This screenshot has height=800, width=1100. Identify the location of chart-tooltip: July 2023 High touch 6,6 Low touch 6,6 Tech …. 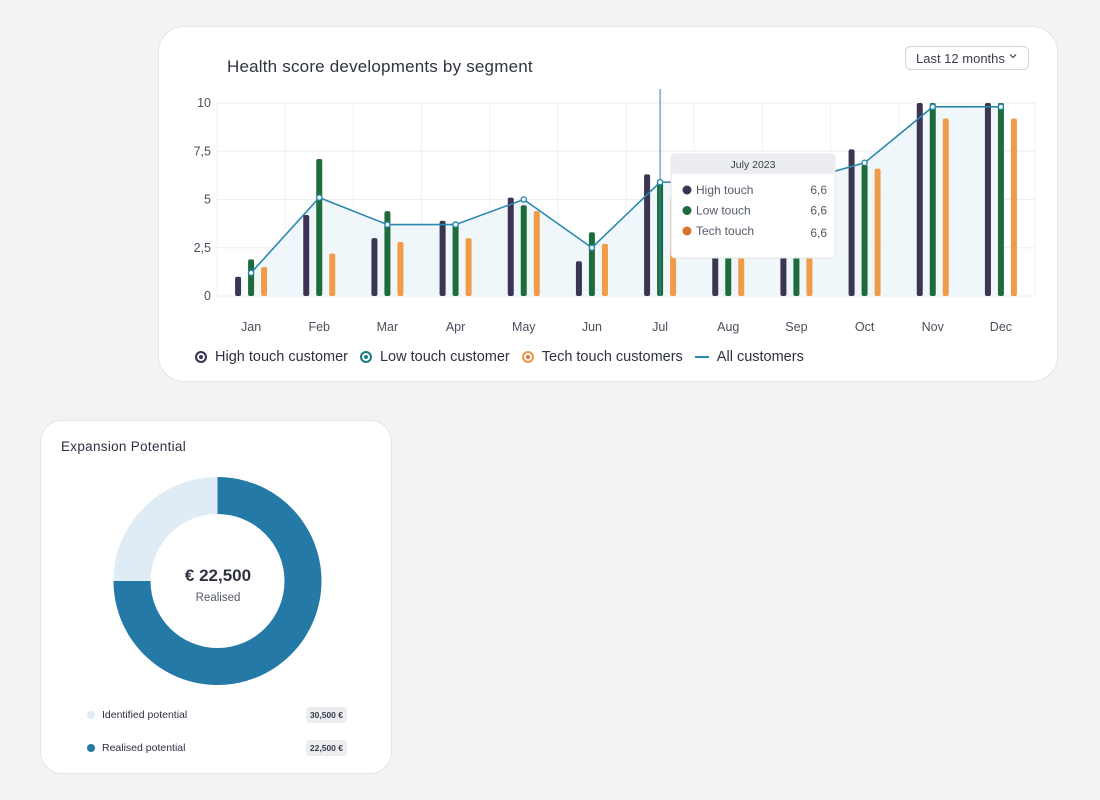
(753, 206).